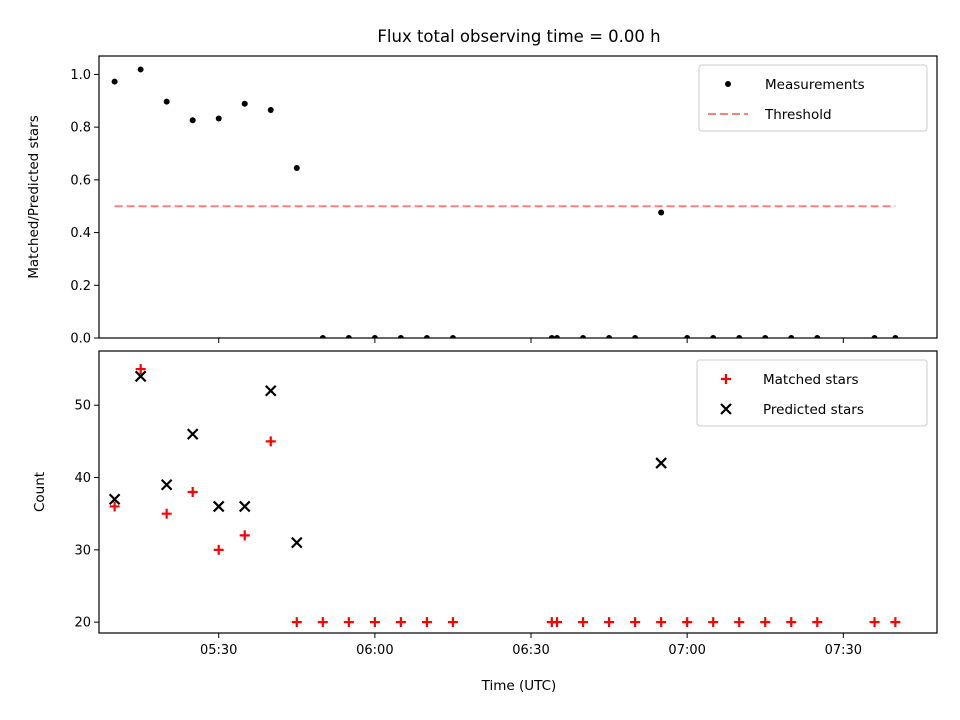  What do you see at coordinates (80, 286) in the screenshot?
I see `y-tick-label: 0.2` at bounding box center [80, 286].